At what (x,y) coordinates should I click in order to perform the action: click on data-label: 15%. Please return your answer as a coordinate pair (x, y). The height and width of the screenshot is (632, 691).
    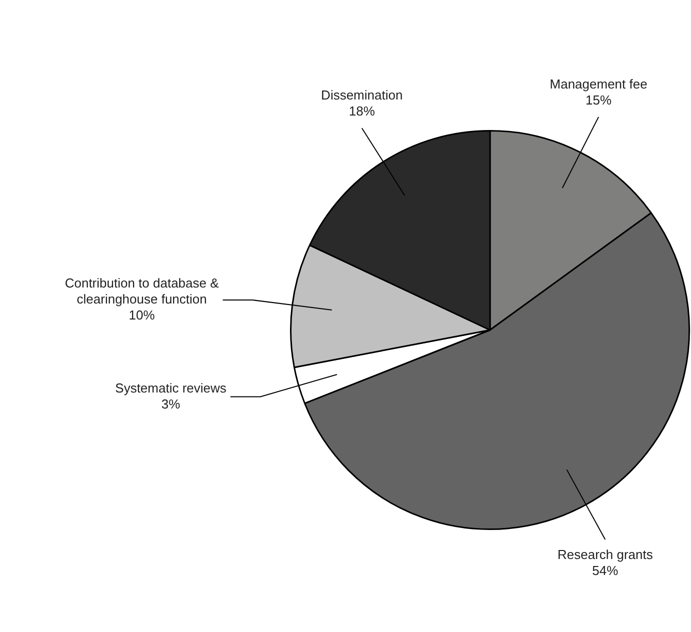
    Looking at the image, I should click on (599, 100).